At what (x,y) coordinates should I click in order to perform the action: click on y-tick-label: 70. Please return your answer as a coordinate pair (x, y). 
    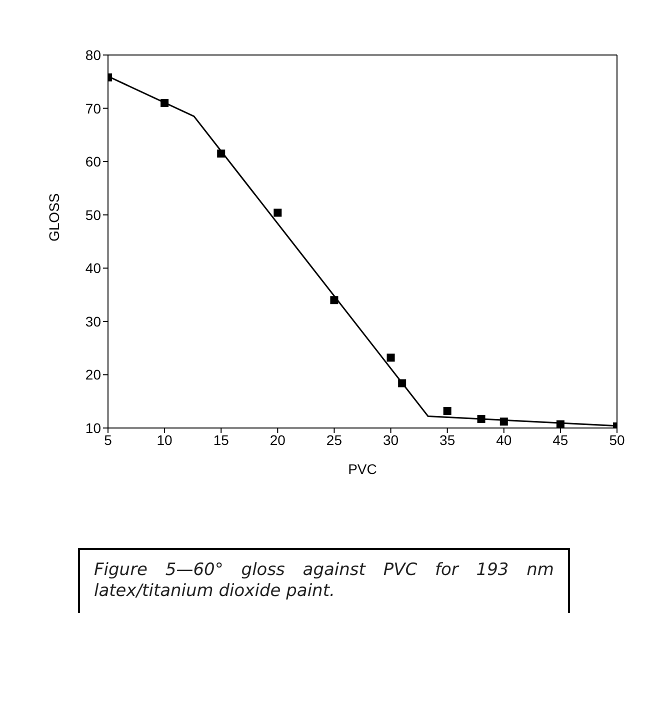
    Looking at the image, I should click on (93, 108).